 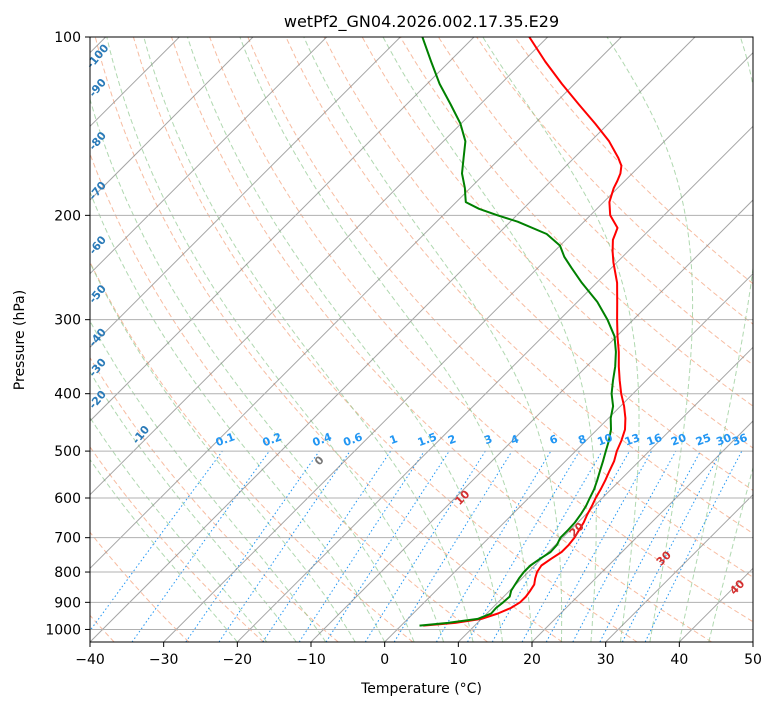 What do you see at coordinates (678, 440) in the screenshot?
I see `mixing-ratio-label: 20` at bounding box center [678, 440].